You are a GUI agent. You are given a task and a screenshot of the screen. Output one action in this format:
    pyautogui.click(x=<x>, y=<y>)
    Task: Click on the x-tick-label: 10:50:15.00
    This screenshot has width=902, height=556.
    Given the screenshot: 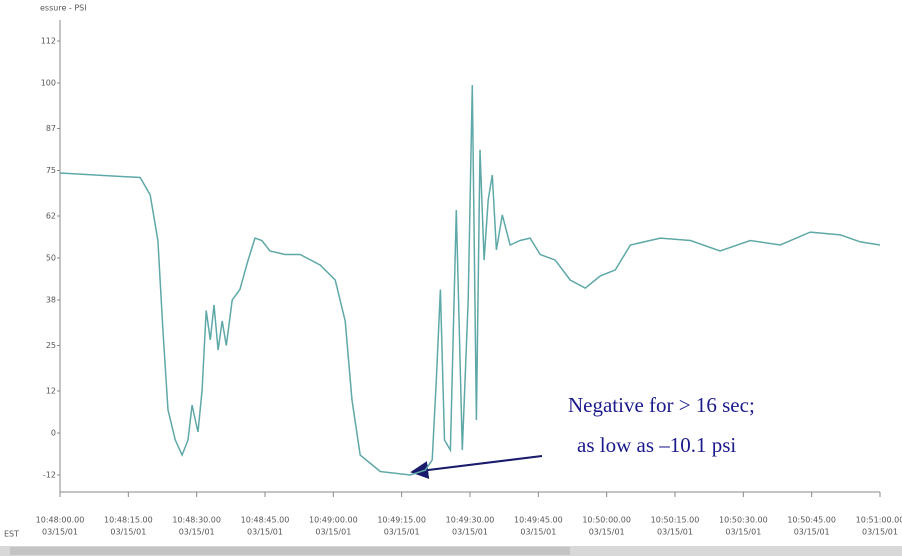 What is the action you would take?
    pyautogui.click(x=675, y=520)
    